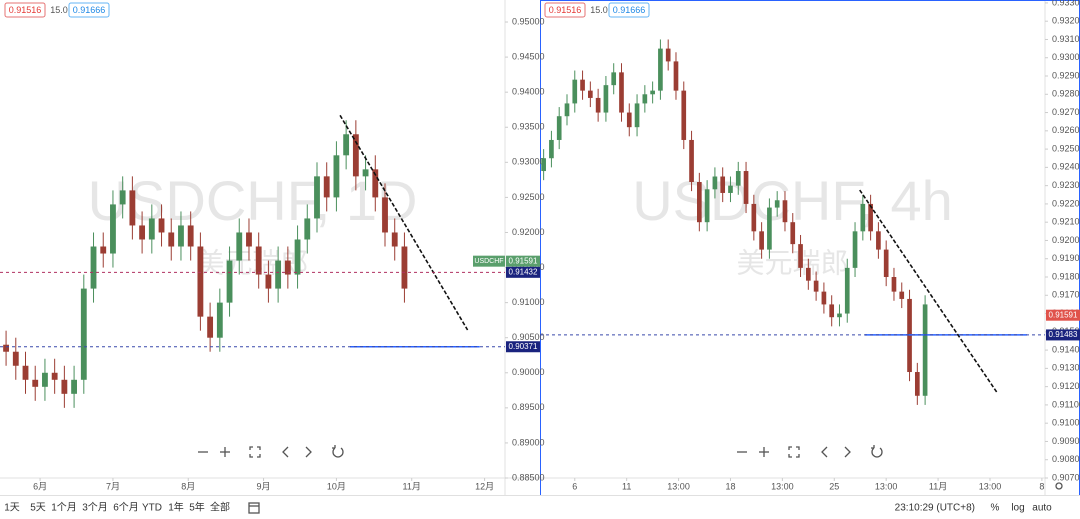 This screenshot has height=519, width=1080. I want to click on x-tick-label: 12月, so click(484, 486).